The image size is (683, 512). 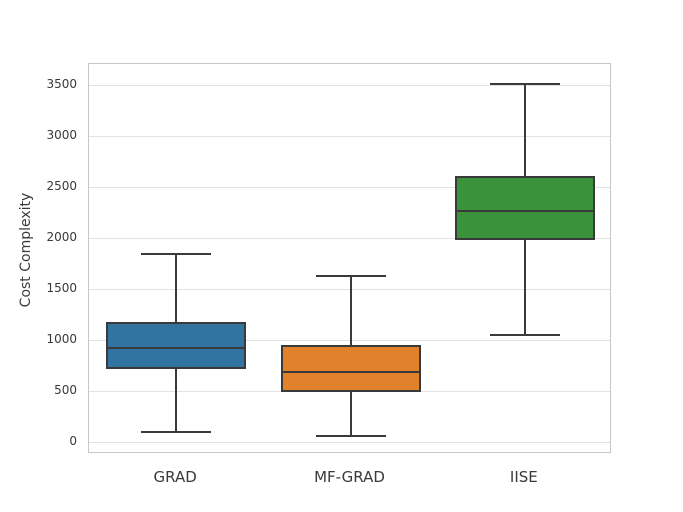 What do you see at coordinates (524, 83) in the screenshot?
I see `whisker-cap-top-iise` at bounding box center [524, 83].